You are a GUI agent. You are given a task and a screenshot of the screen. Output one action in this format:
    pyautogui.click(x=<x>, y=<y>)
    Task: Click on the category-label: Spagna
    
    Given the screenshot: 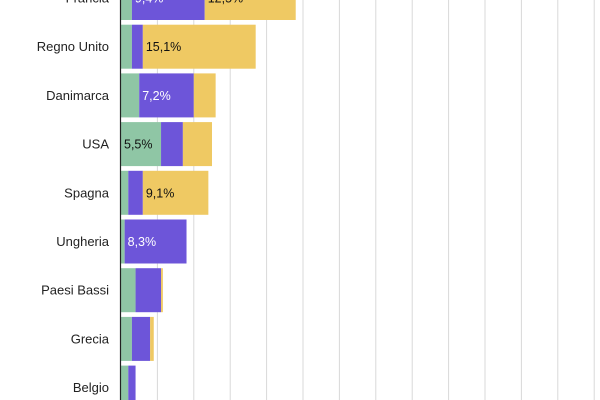 What is the action you would take?
    pyautogui.click(x=87, y=192)
    